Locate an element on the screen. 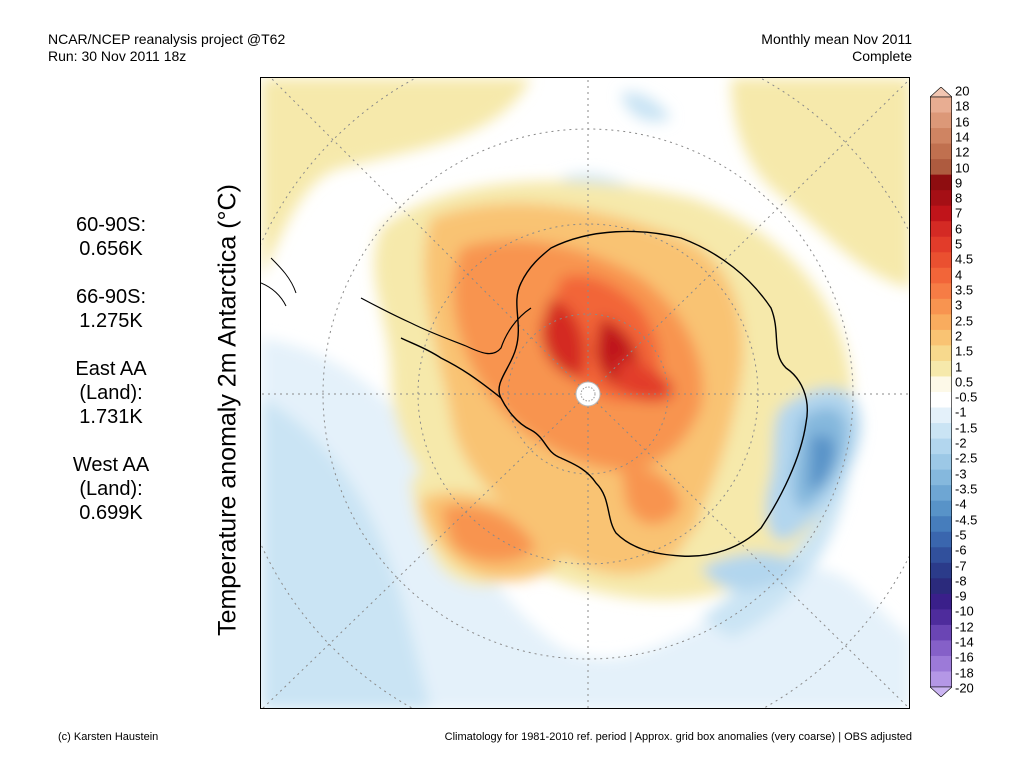  peninsula-coastline is located at coordinates (446, 326).